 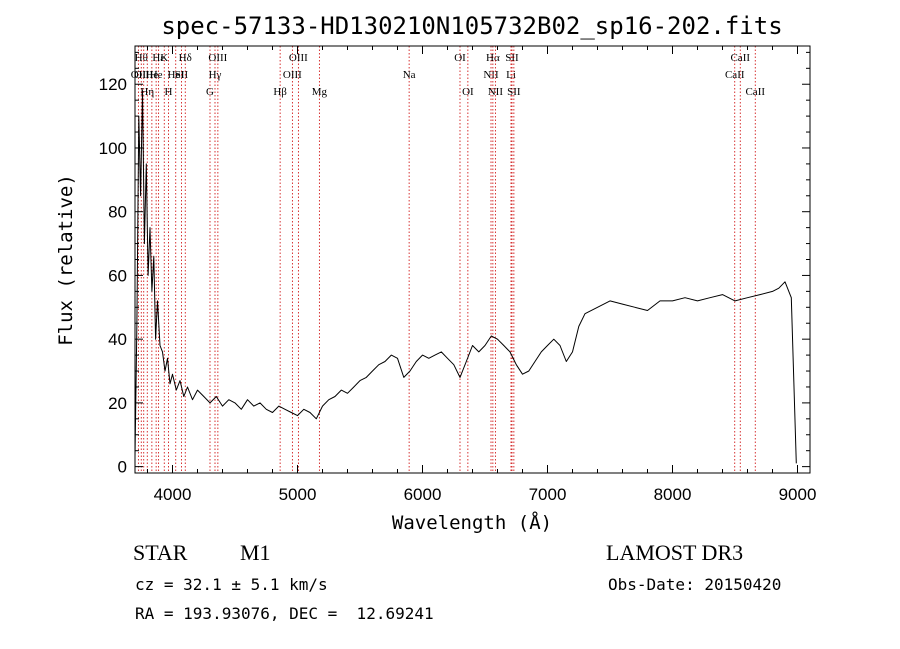 What do you see at coordinates (695, 584) in the screenshot?
I see `observation-date: Obs-Date: 20150420` at bounding box center [695, 584].